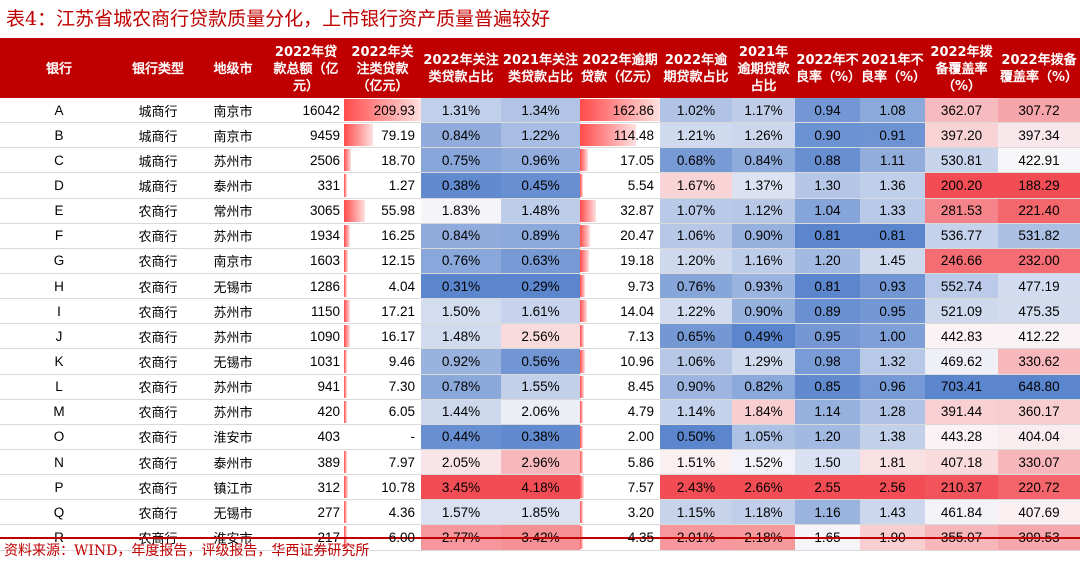 The image size is (1080, 571). I want to click on table-cell: 55.98, so click(382, 211).